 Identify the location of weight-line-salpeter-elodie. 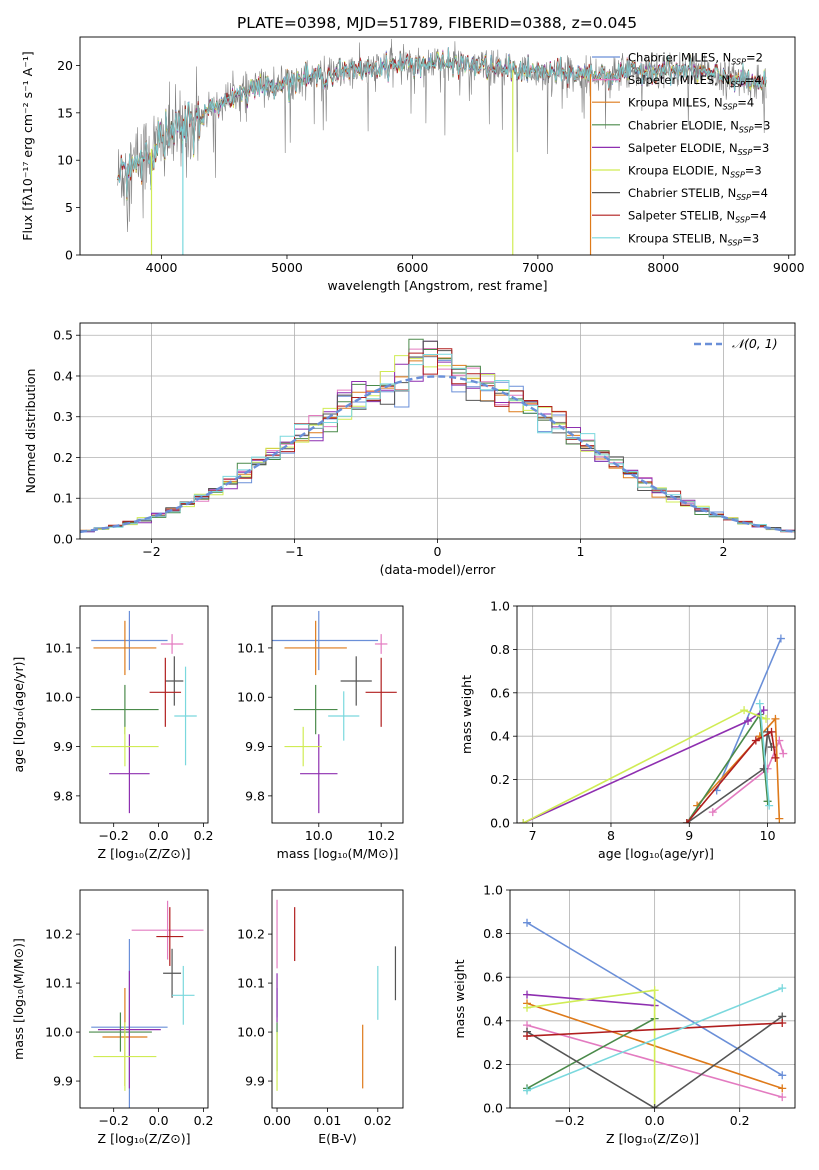
(590, 1000).